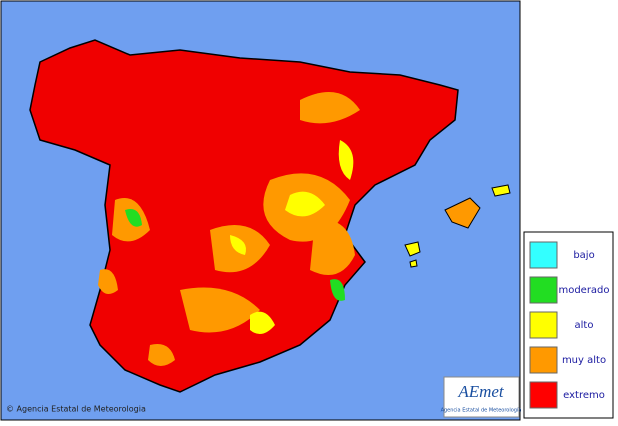  I want to click on logo-box, so click(481, 397).